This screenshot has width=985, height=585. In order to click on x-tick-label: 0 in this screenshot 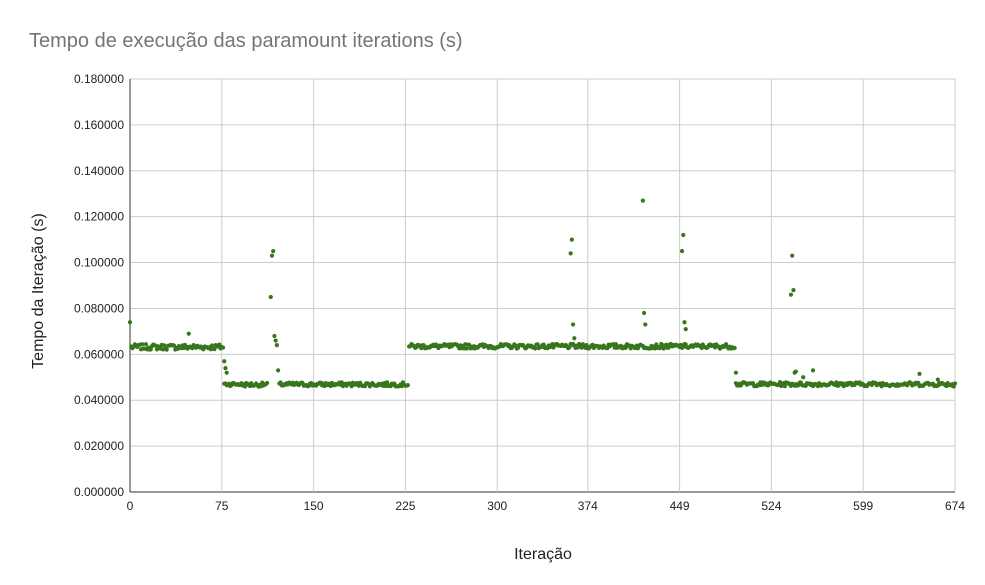, I will do `click(130, 506)`.